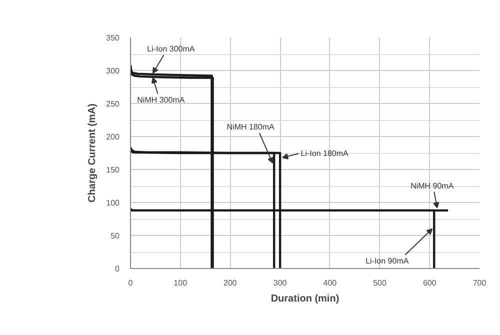 Image resolution: width=500 pixels, height=335 pixels. I want to click on annotation: Li-Ion 90mA, so click(388, 261).